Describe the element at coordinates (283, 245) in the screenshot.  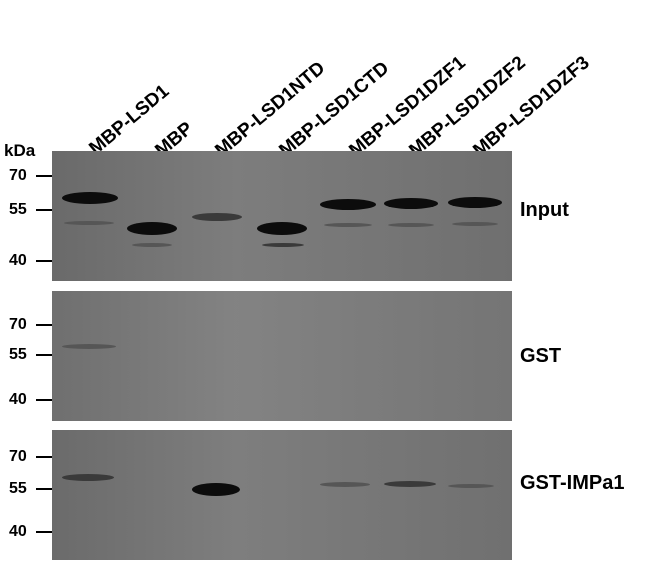
I see `band-input-lane4-minor` at that location.